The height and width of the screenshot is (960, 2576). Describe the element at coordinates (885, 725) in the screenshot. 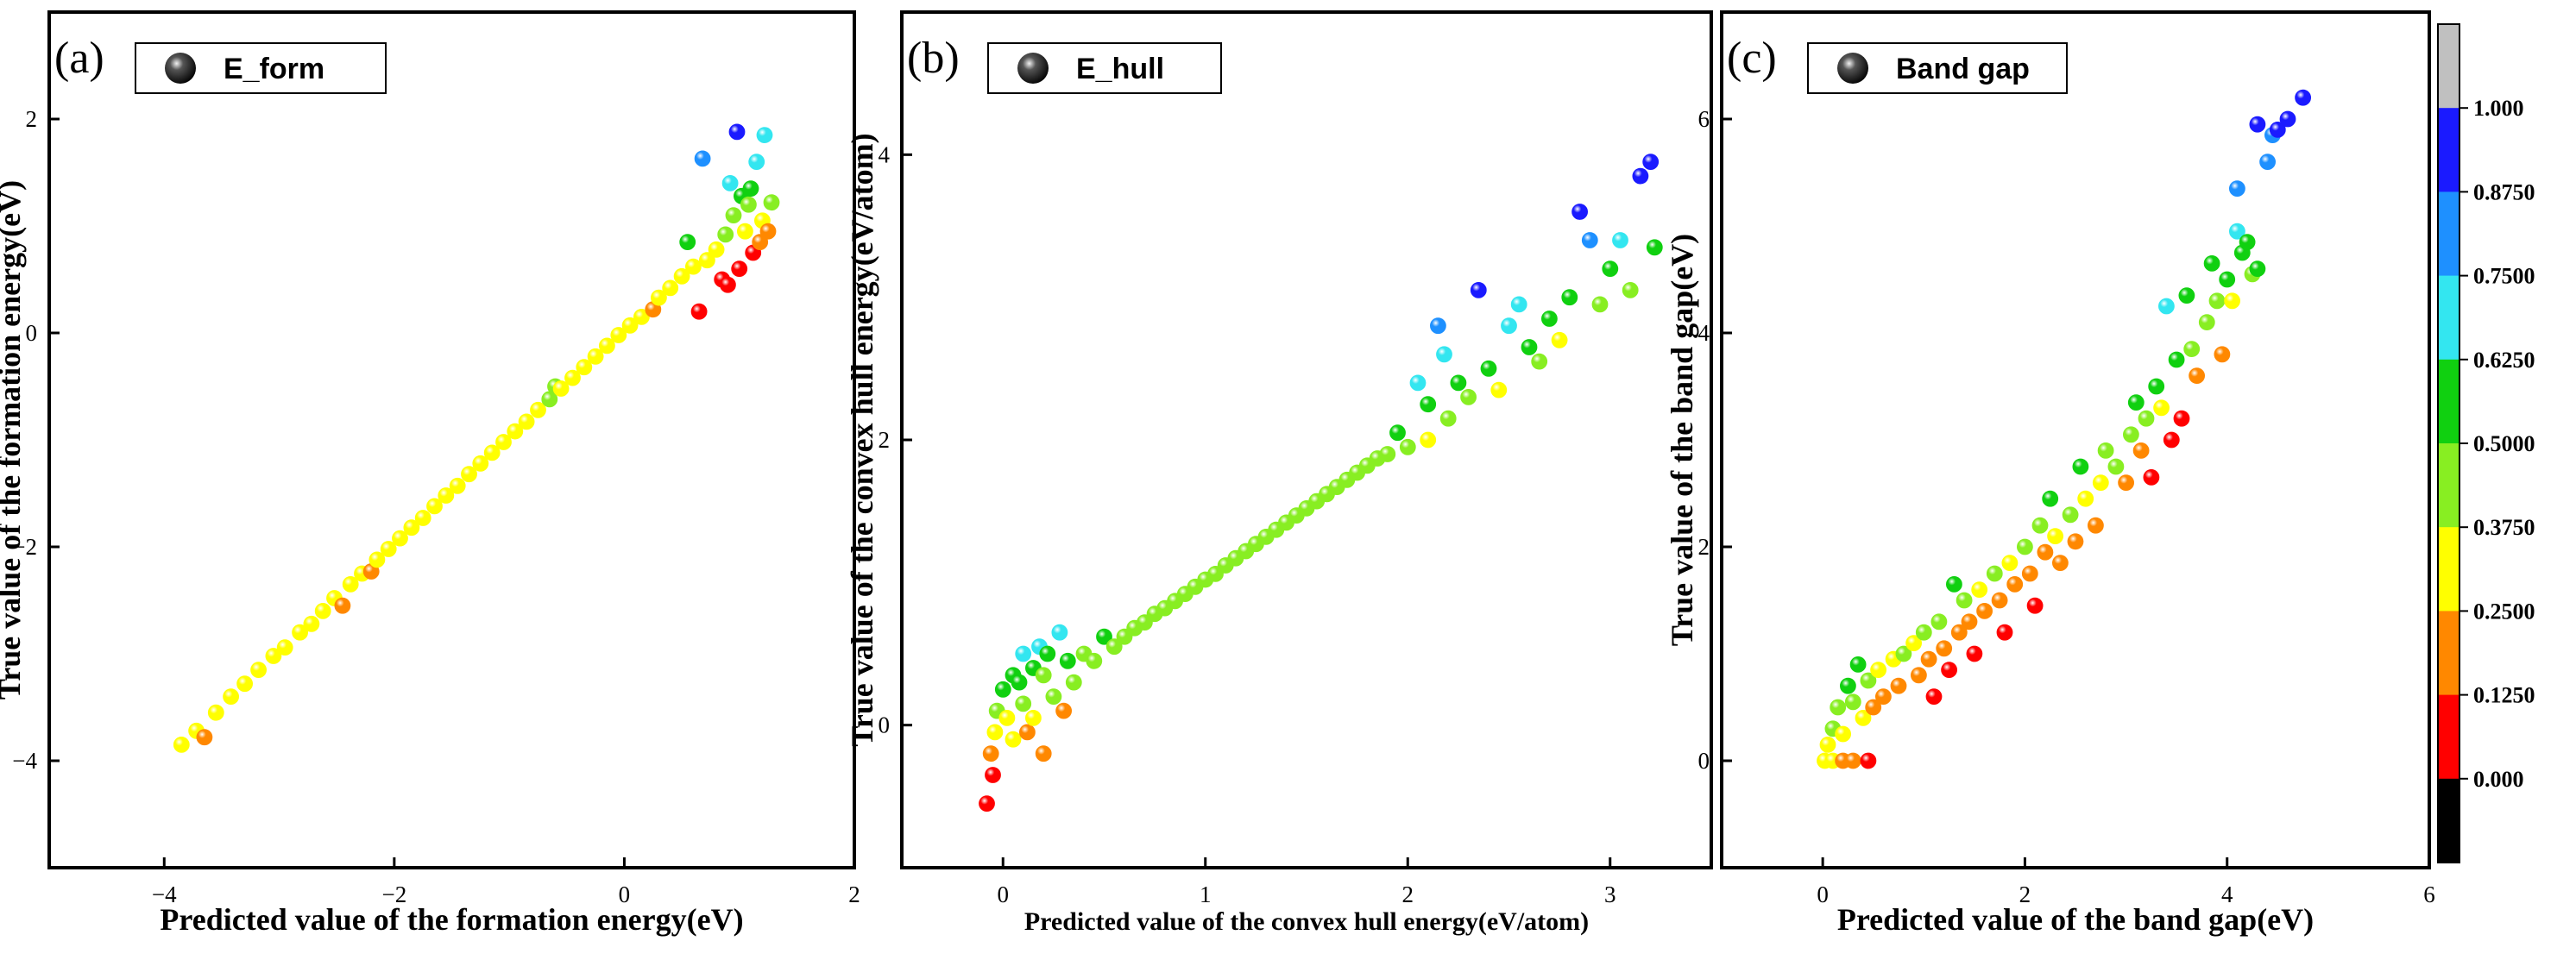

I see `y-tick-label: 0` at that location.